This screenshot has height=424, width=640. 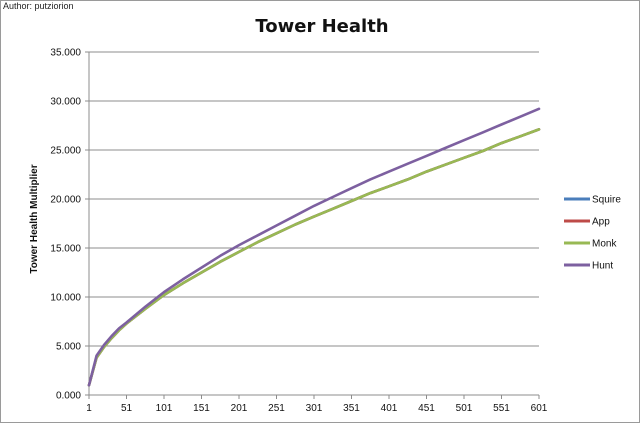 I want to click on y-tick-label: 15.000, so click(x=65, y=249).